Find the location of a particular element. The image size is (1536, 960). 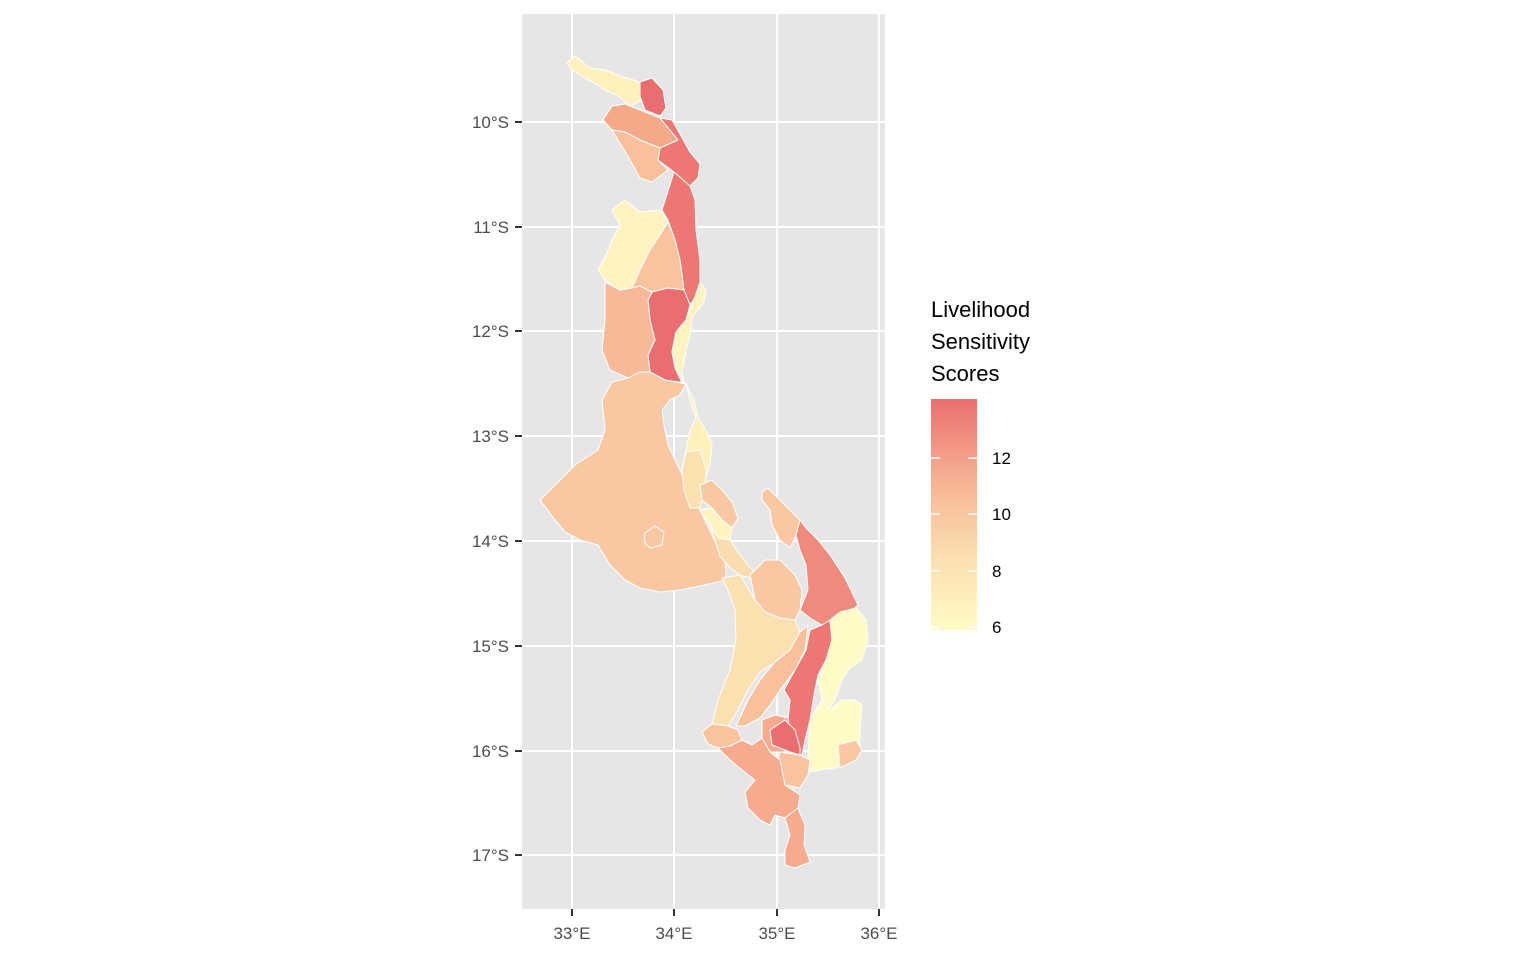

x-tick-label: 34°E is located at coordinates (673, 933).